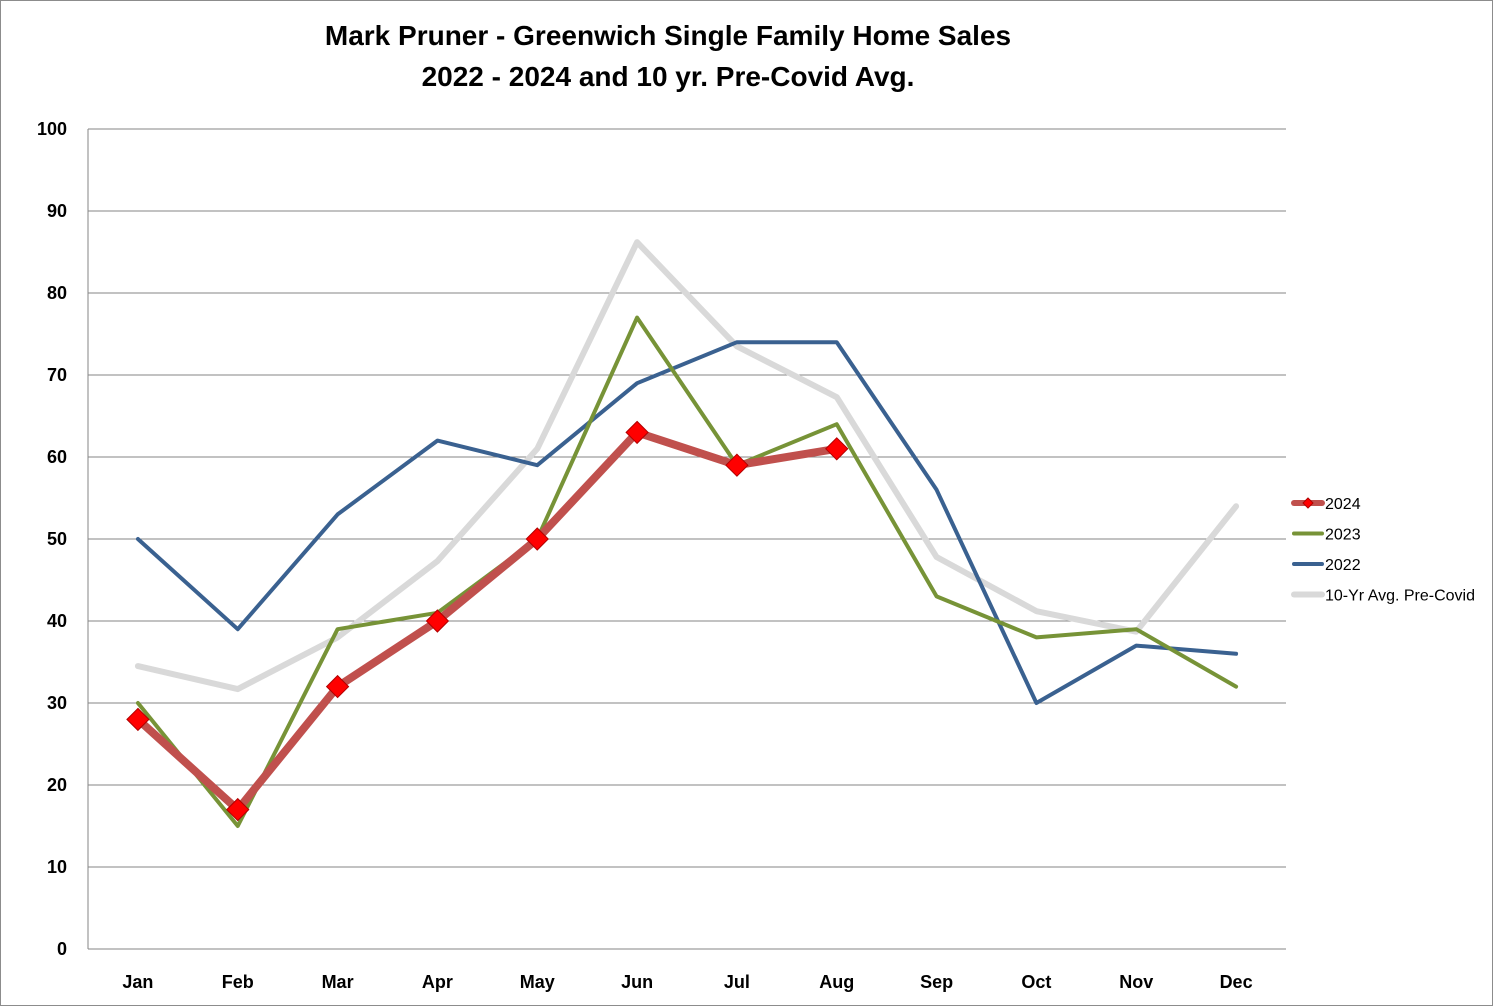 The height and width of the screenshot is (1006, 1493). I want to click on x-tick-label: Apr, so click(437, 982).